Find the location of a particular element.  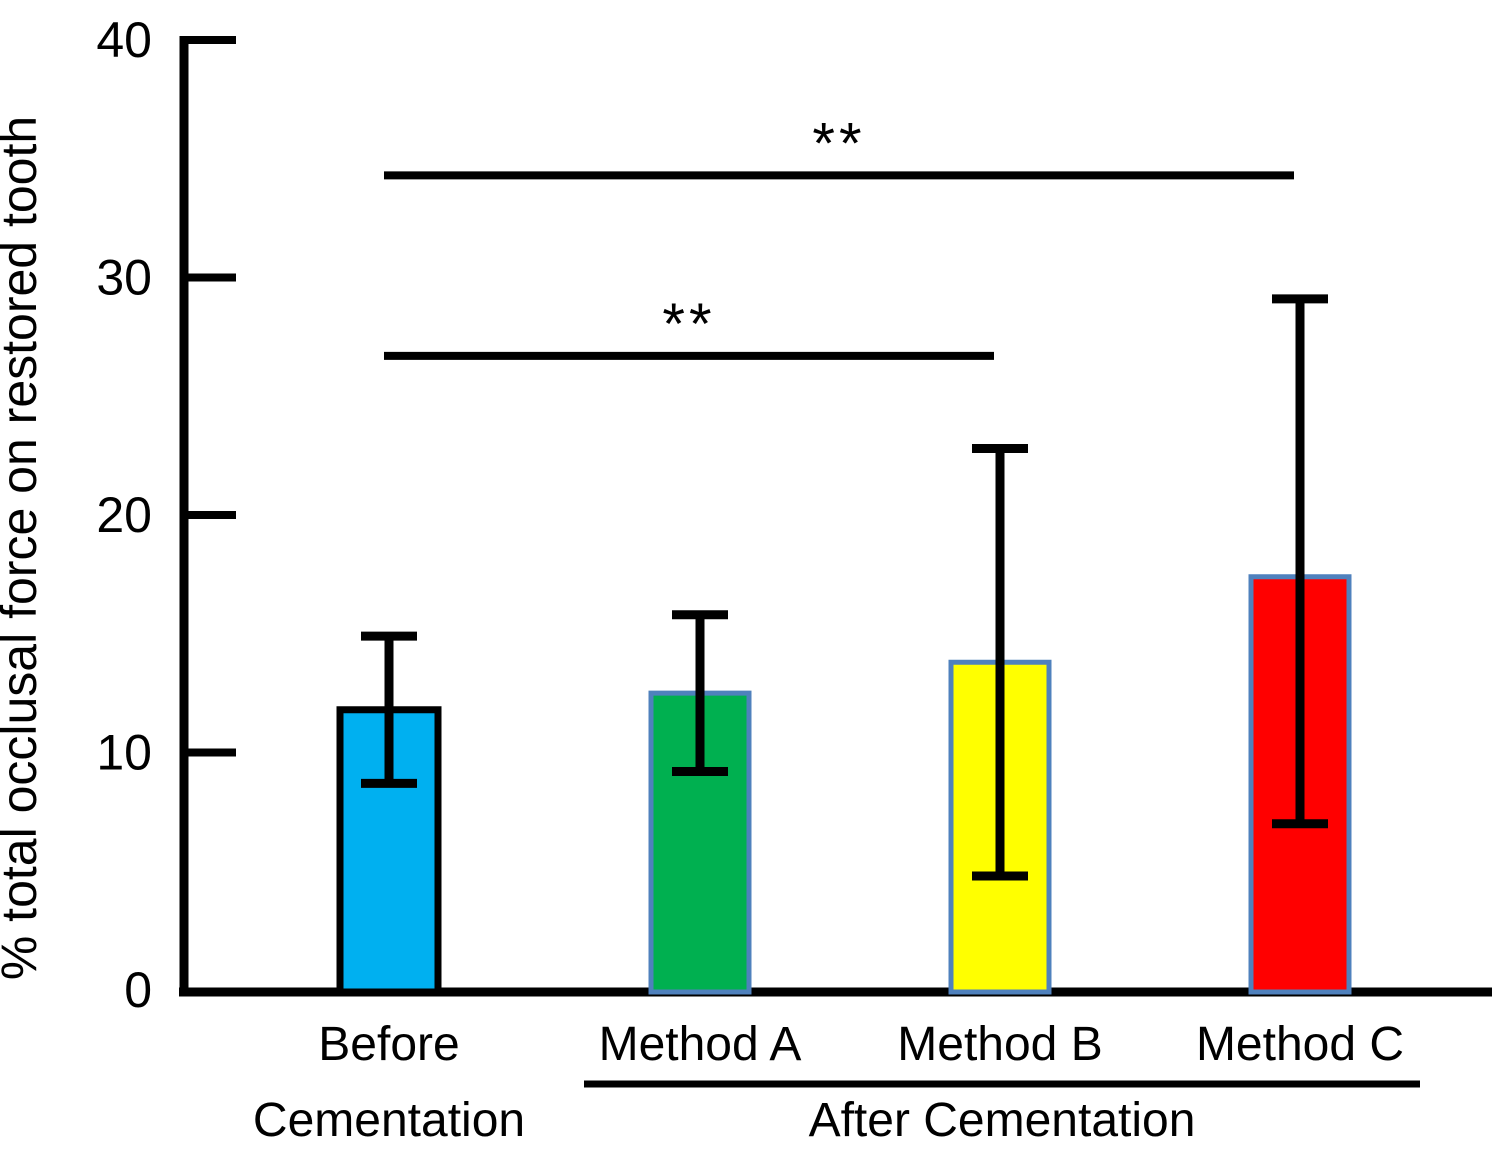

group-label-after-cementation: After Cementation is located at coordinates (1002, 1120).